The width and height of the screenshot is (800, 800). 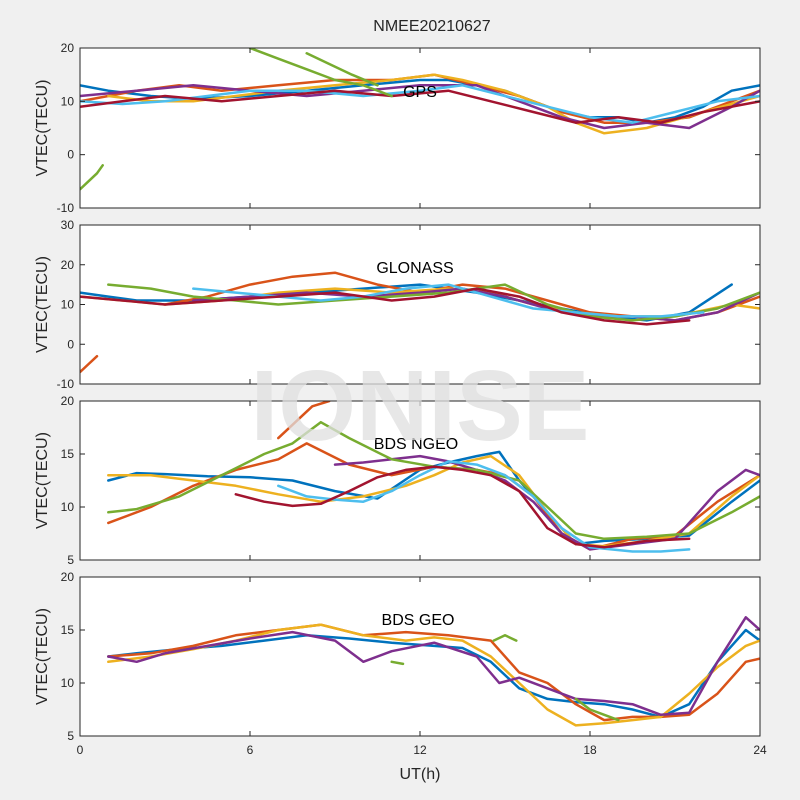 I want to click on y-tick-label: 30, so click(x=68, y=225).